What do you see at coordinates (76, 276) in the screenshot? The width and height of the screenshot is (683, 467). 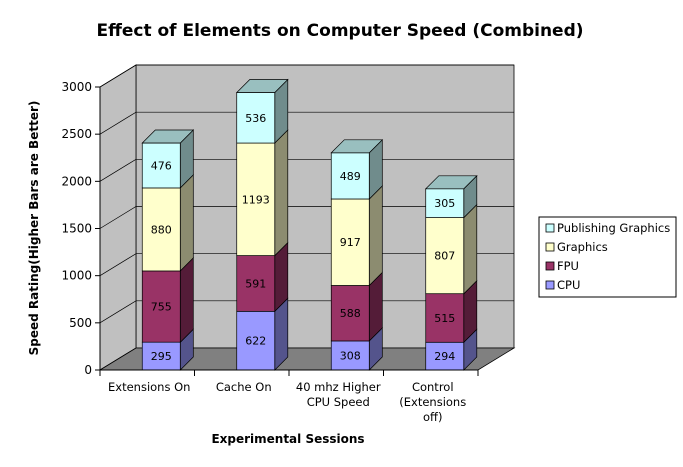 I see `y-tick-label: 1000` at bounding box center [76, 276].